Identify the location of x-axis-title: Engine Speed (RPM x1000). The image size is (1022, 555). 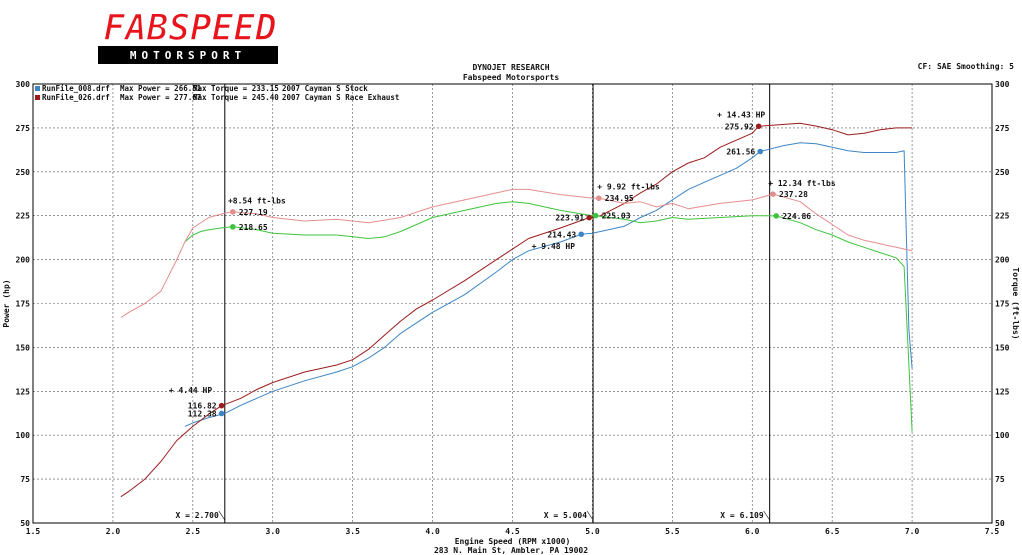
(513, 541).